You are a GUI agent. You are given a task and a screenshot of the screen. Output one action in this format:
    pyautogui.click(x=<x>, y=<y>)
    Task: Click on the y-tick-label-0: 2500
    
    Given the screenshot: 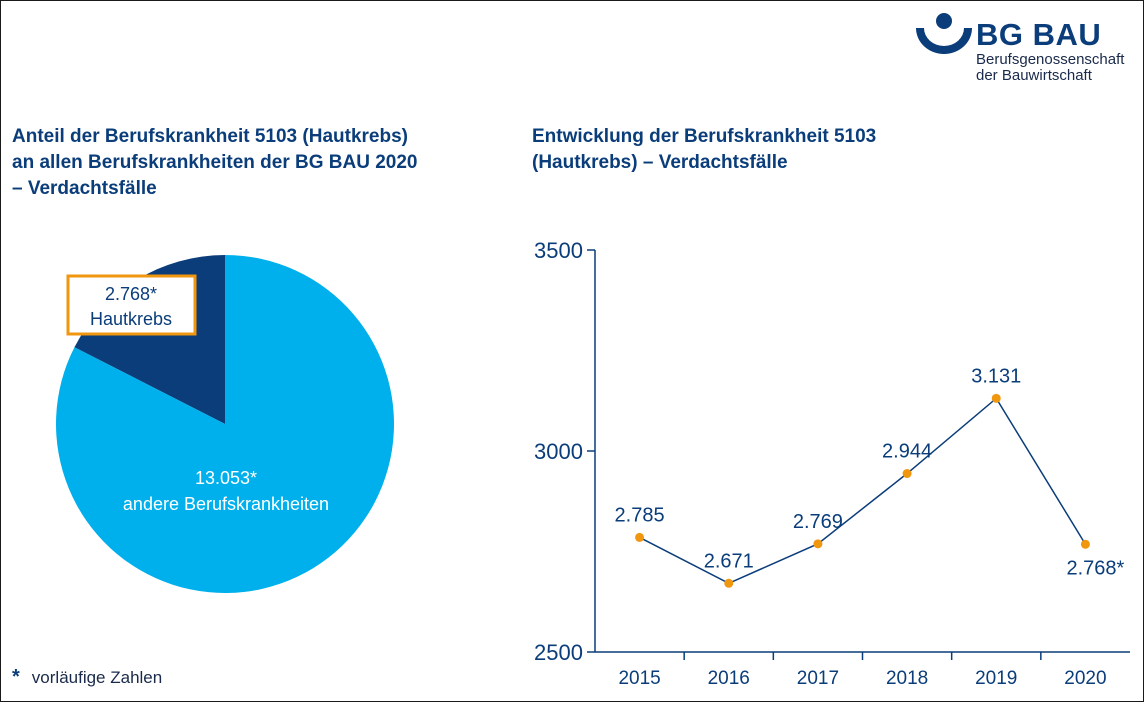 What is the action you would take?
    pyautogui.click(x=558, y=652)
    